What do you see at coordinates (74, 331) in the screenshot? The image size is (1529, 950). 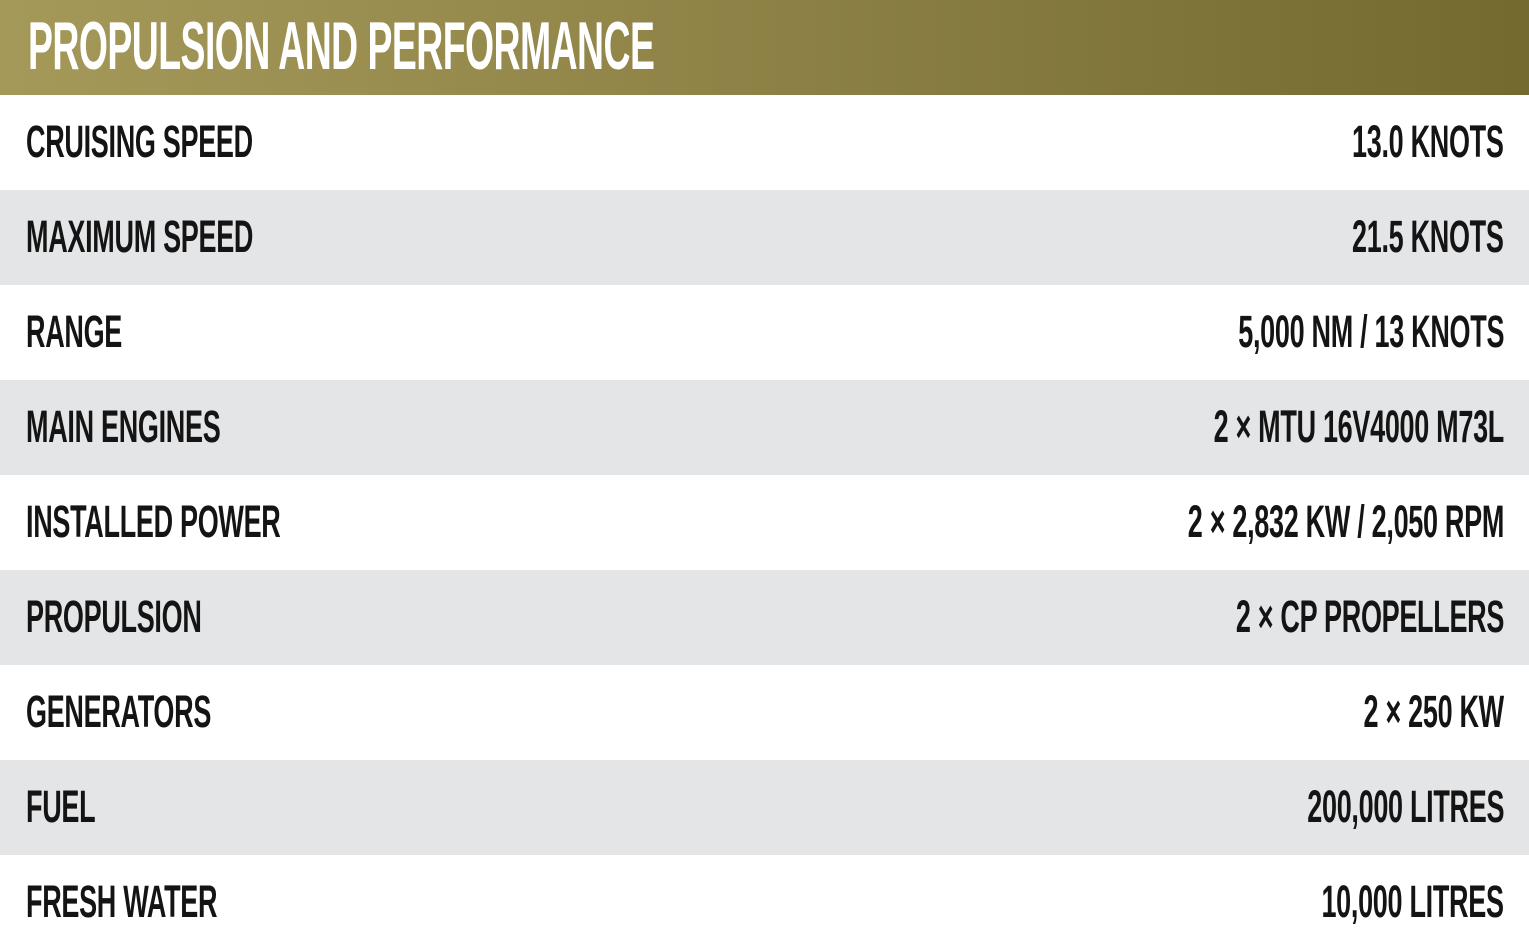 I see `spec-label: RANGE` at bounding box center [74, 331].